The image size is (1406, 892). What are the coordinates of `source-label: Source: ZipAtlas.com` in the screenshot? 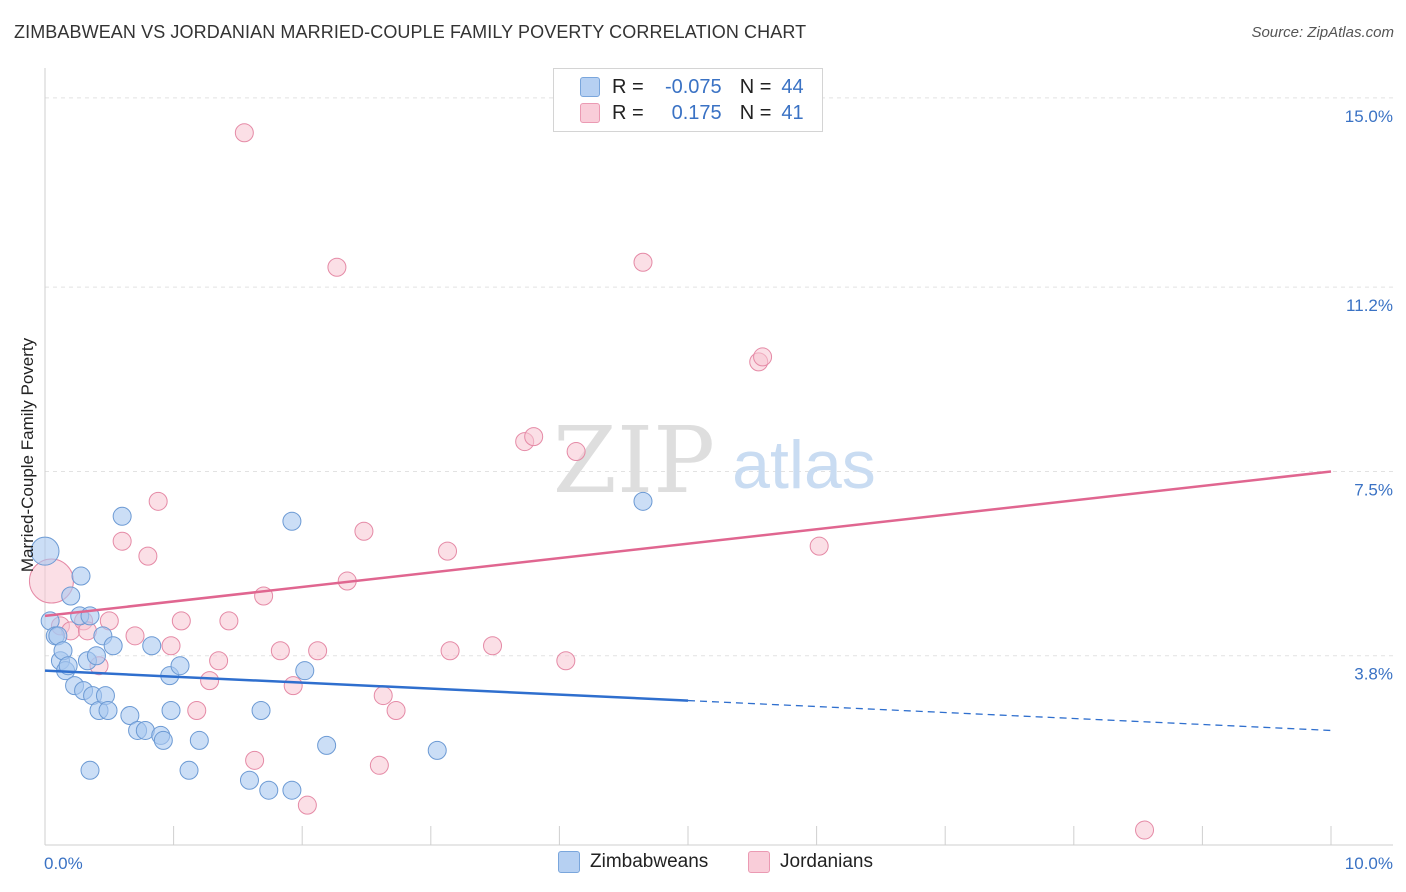 It's located at (1322, 32).